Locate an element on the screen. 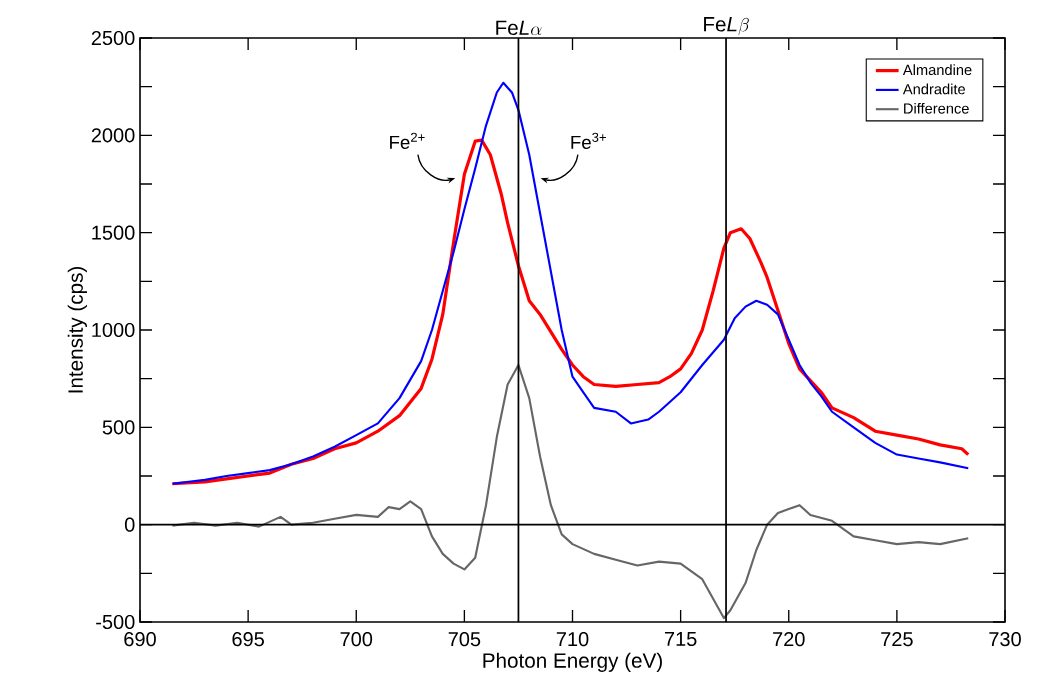 This screenshot has width=1038, height=698. y-tick-label: 1500 is located at coordinates (113, 232).